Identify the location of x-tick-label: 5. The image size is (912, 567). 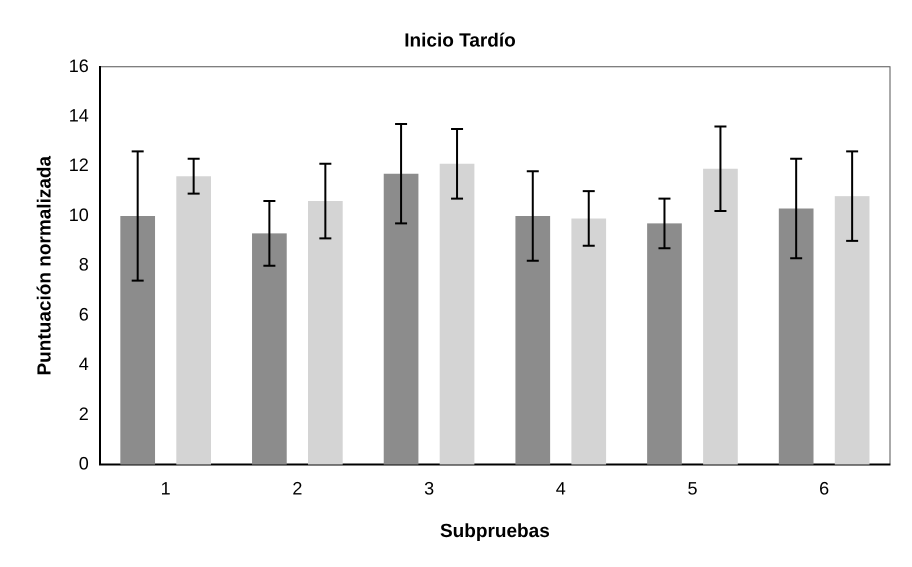
(692, 488).